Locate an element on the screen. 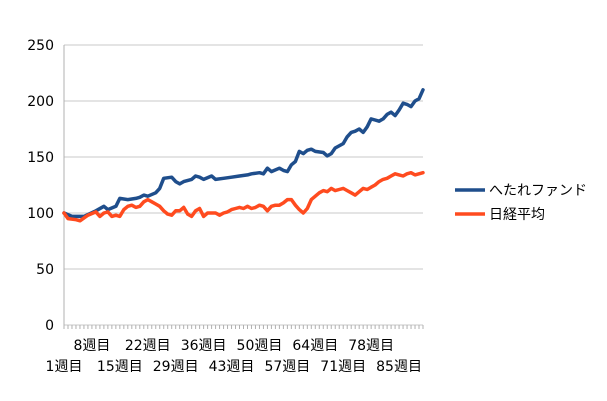  x-tick-label: 15週目 is located at coordinates (120, 367).